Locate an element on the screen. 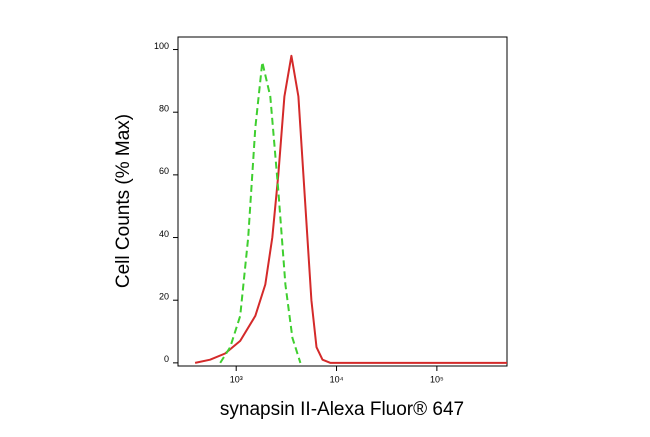  y-tick-label: 20 is located at coordinates (164, 297).